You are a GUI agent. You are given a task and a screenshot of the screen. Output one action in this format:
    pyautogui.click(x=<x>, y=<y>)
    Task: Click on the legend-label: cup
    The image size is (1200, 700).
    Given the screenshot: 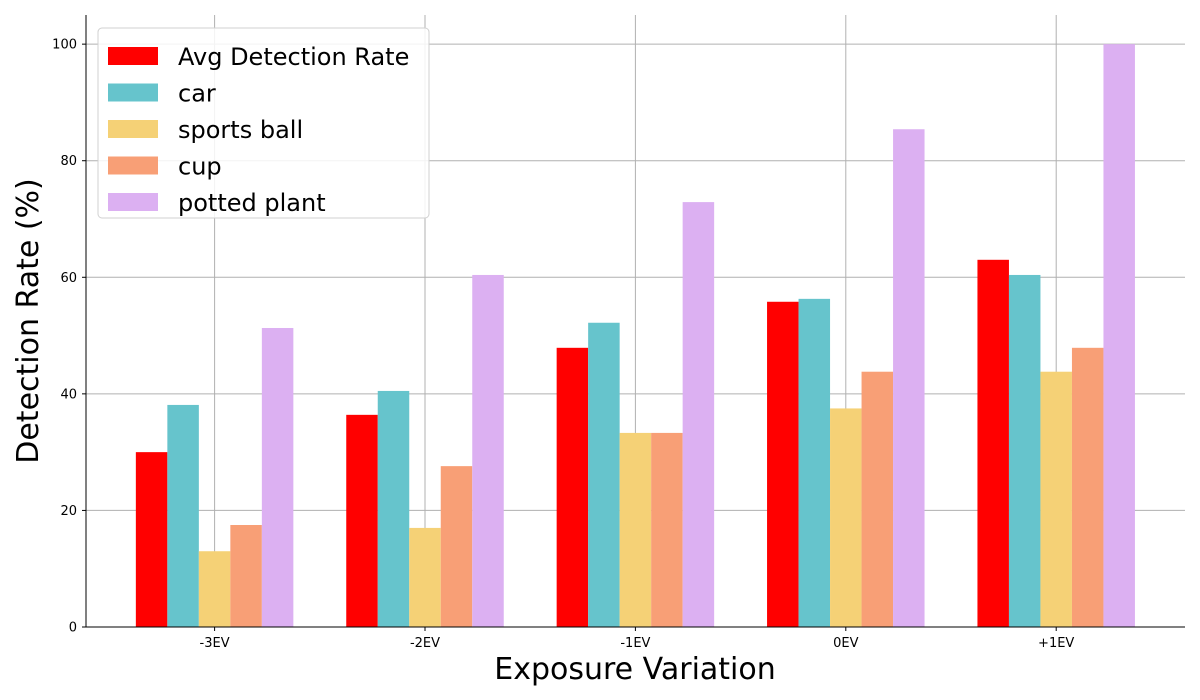 What is the action you would take?
    pyautogui.click(x=200, y=167)
    